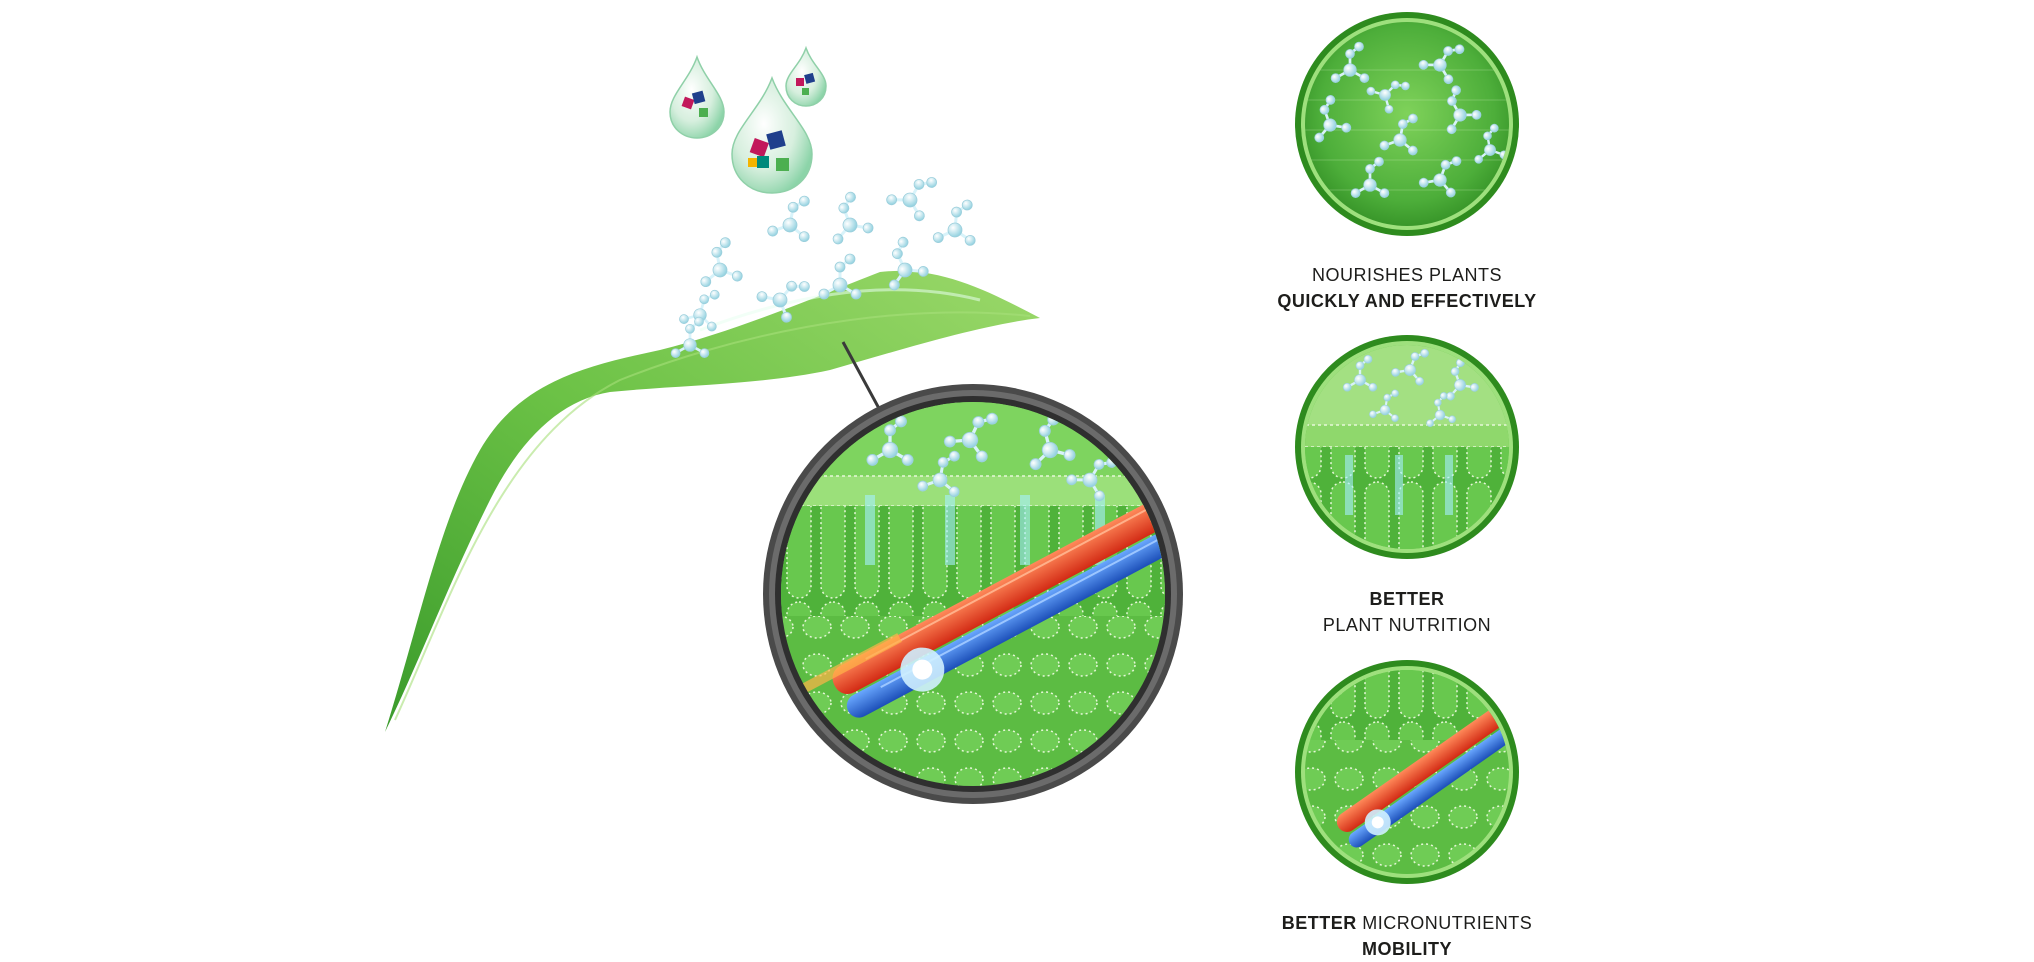 The height and width of the screenshot is (962, 2034). I want to click on caption-line-2: QUICKLY AND EFFECTIVELY, so click(1407, 301).